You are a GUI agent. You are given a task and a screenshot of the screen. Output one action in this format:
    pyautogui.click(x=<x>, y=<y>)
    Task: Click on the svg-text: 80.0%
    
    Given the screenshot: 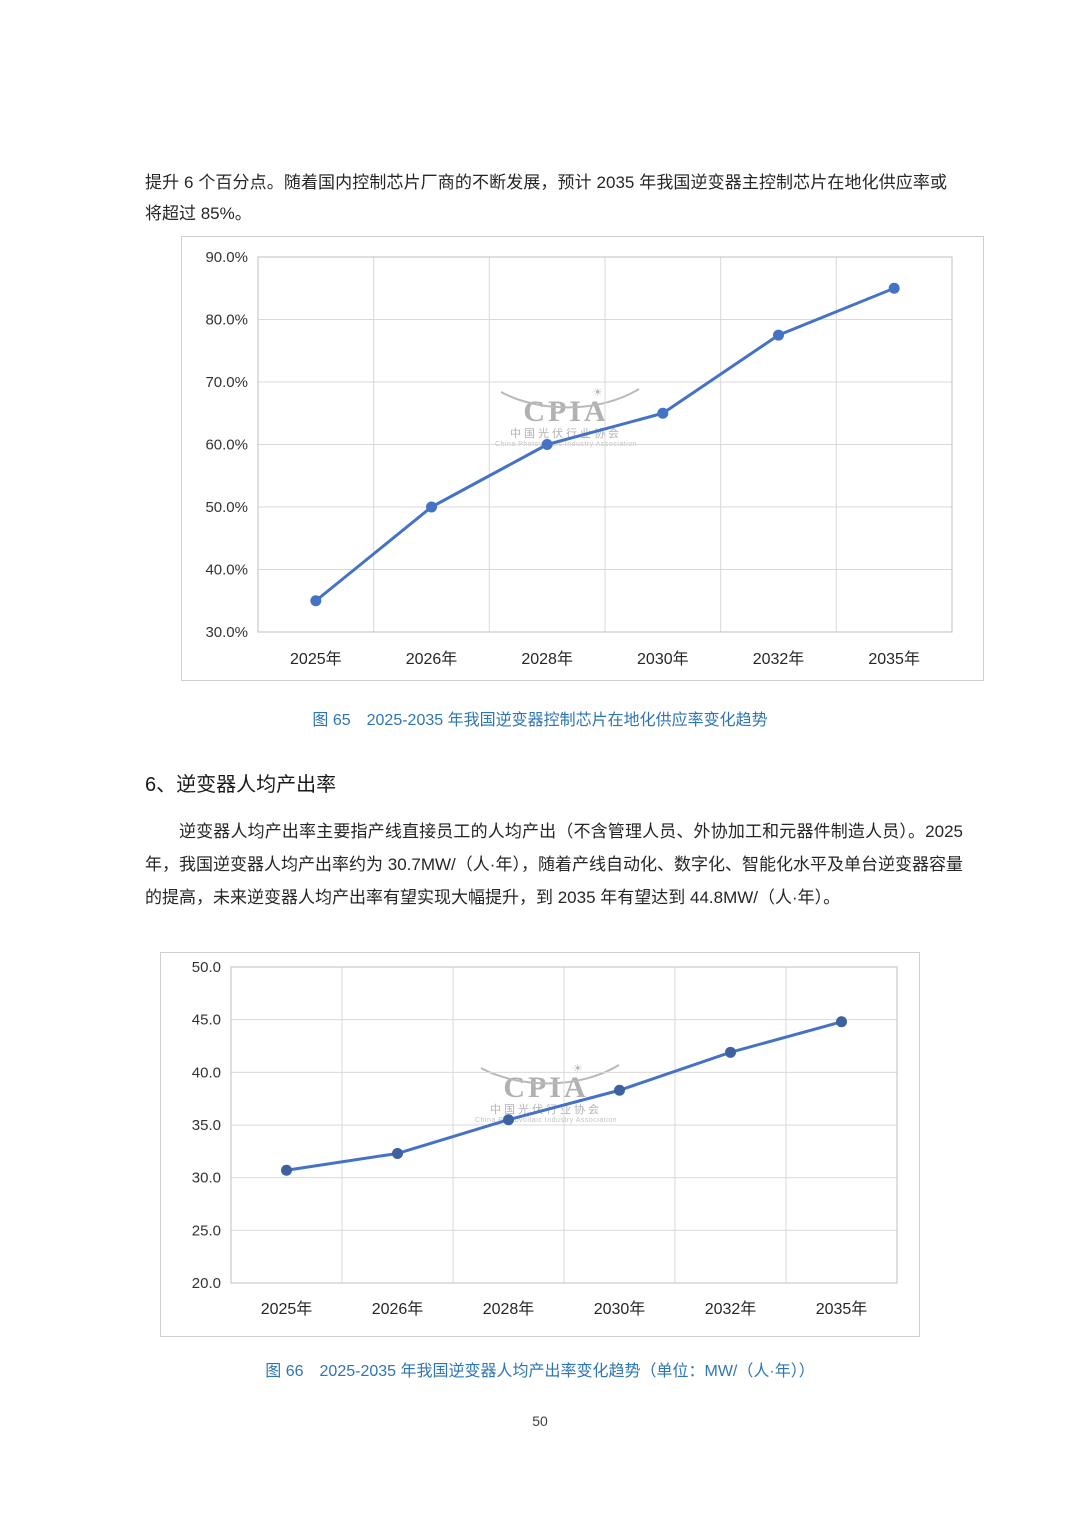 What is the action you would take?
    pyautogui.click(x=226, y=320)
    